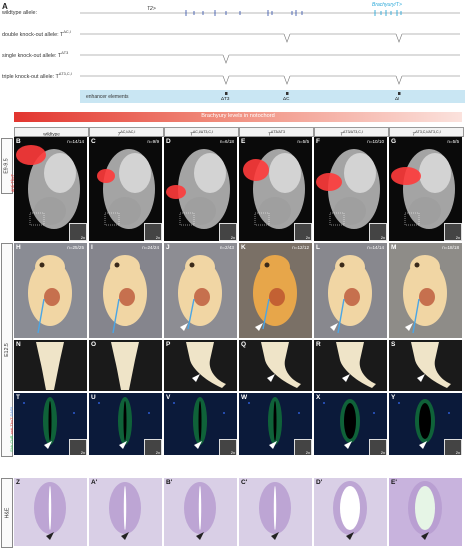  I want to click on panel-count: n=9/9, so click(153, 141).